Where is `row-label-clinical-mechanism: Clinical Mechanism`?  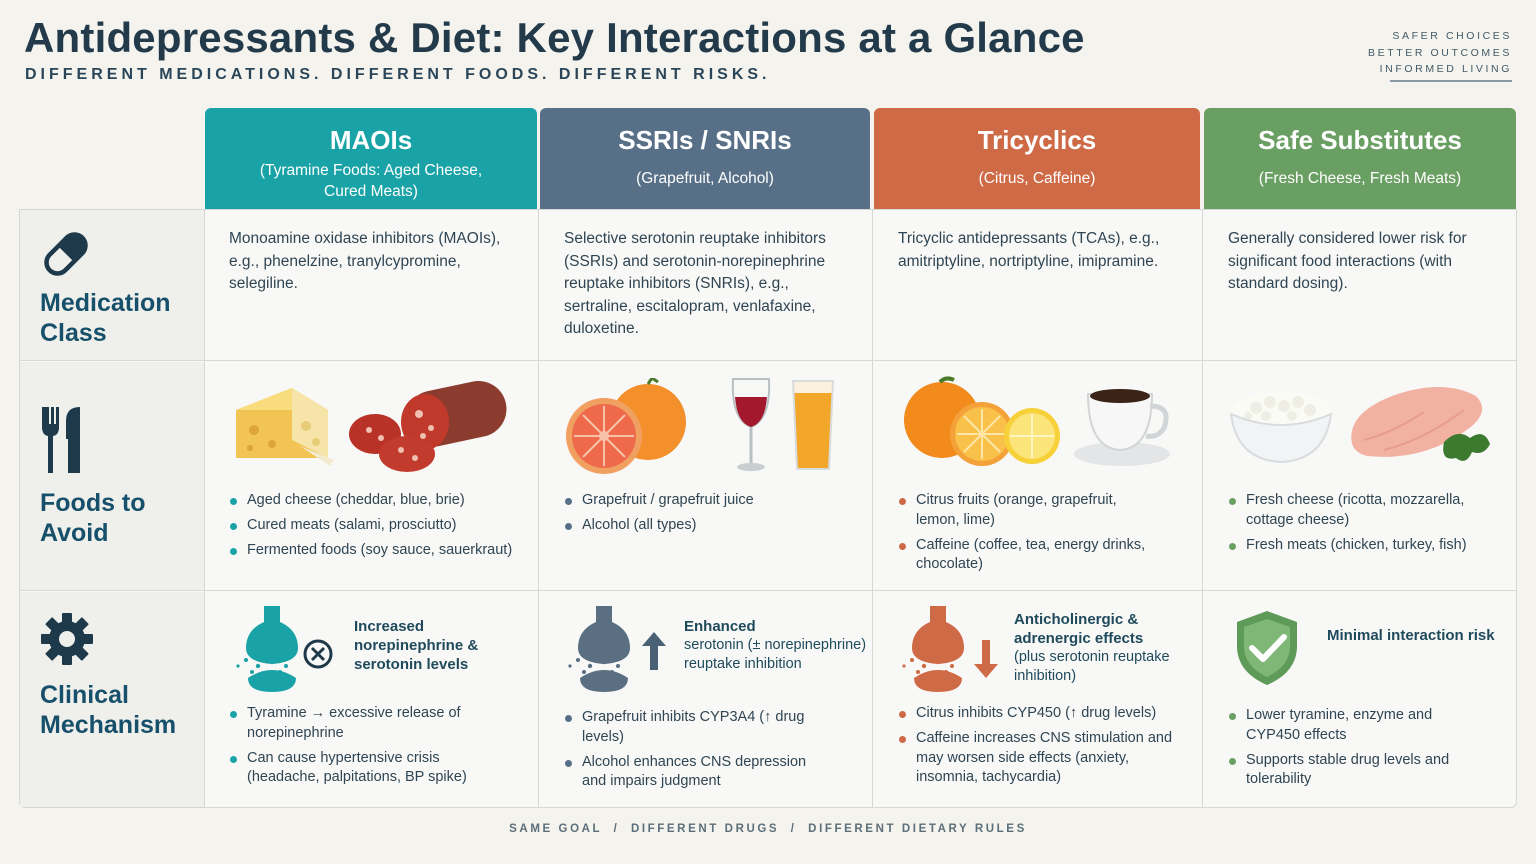 row-label-clinical-mechanism: Clinical Mechanism is located at coordinates (108, 710).